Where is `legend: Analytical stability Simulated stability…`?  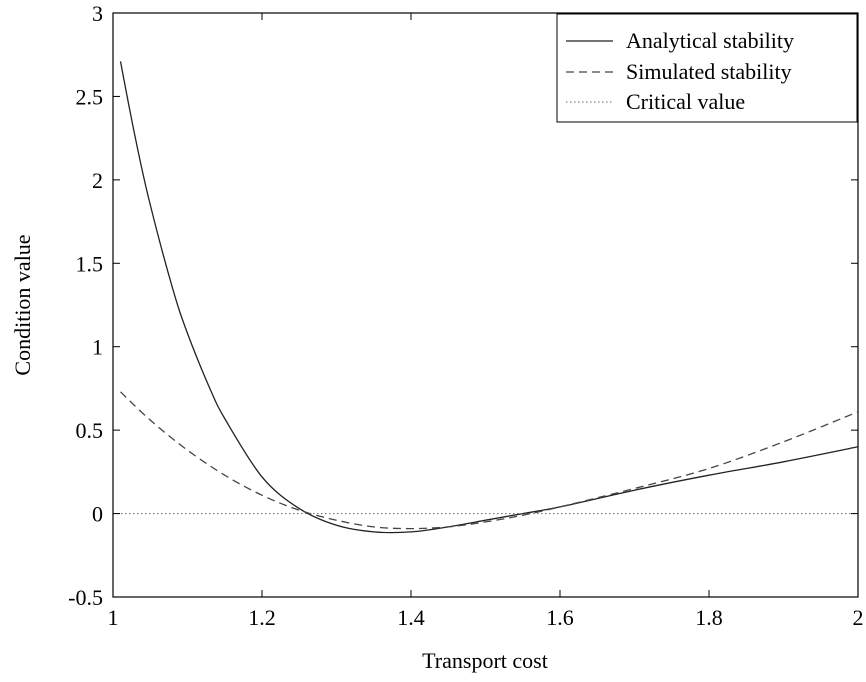
legend: Analytical stability Simulated stability… is located at coordinates (707, 68).